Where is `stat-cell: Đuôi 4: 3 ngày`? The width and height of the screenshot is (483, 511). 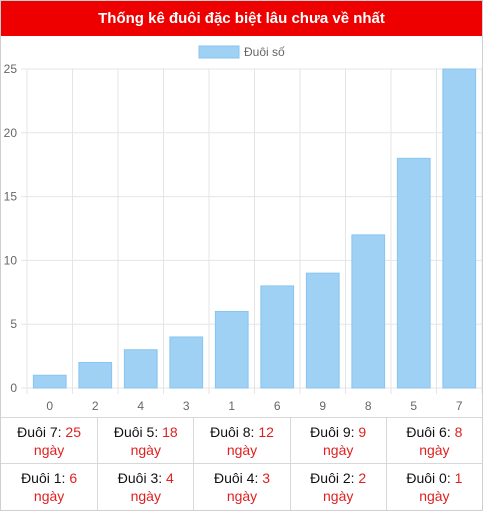
stat-cell: Đuôi 4: 3 ngày is located at coordinates (241, 486).